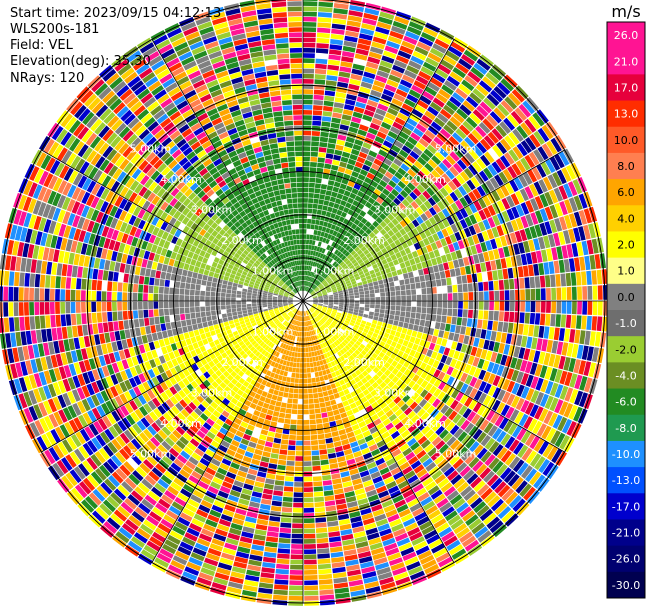 This screenshot has width=647, height=607. I want to click on colorbar-tick-label: -17.0, so click(626, 506).